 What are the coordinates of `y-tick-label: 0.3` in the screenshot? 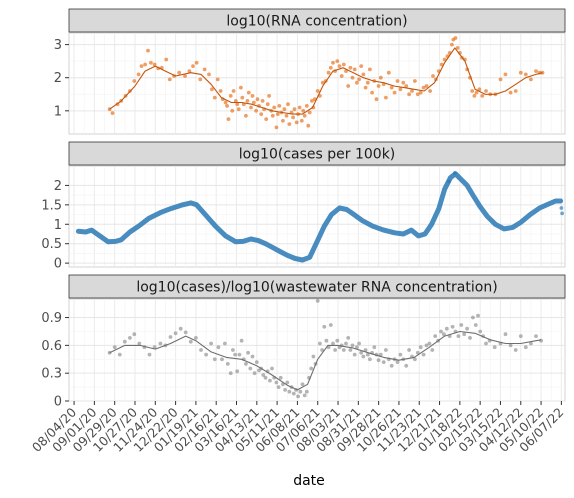 It's located at (51, 374).